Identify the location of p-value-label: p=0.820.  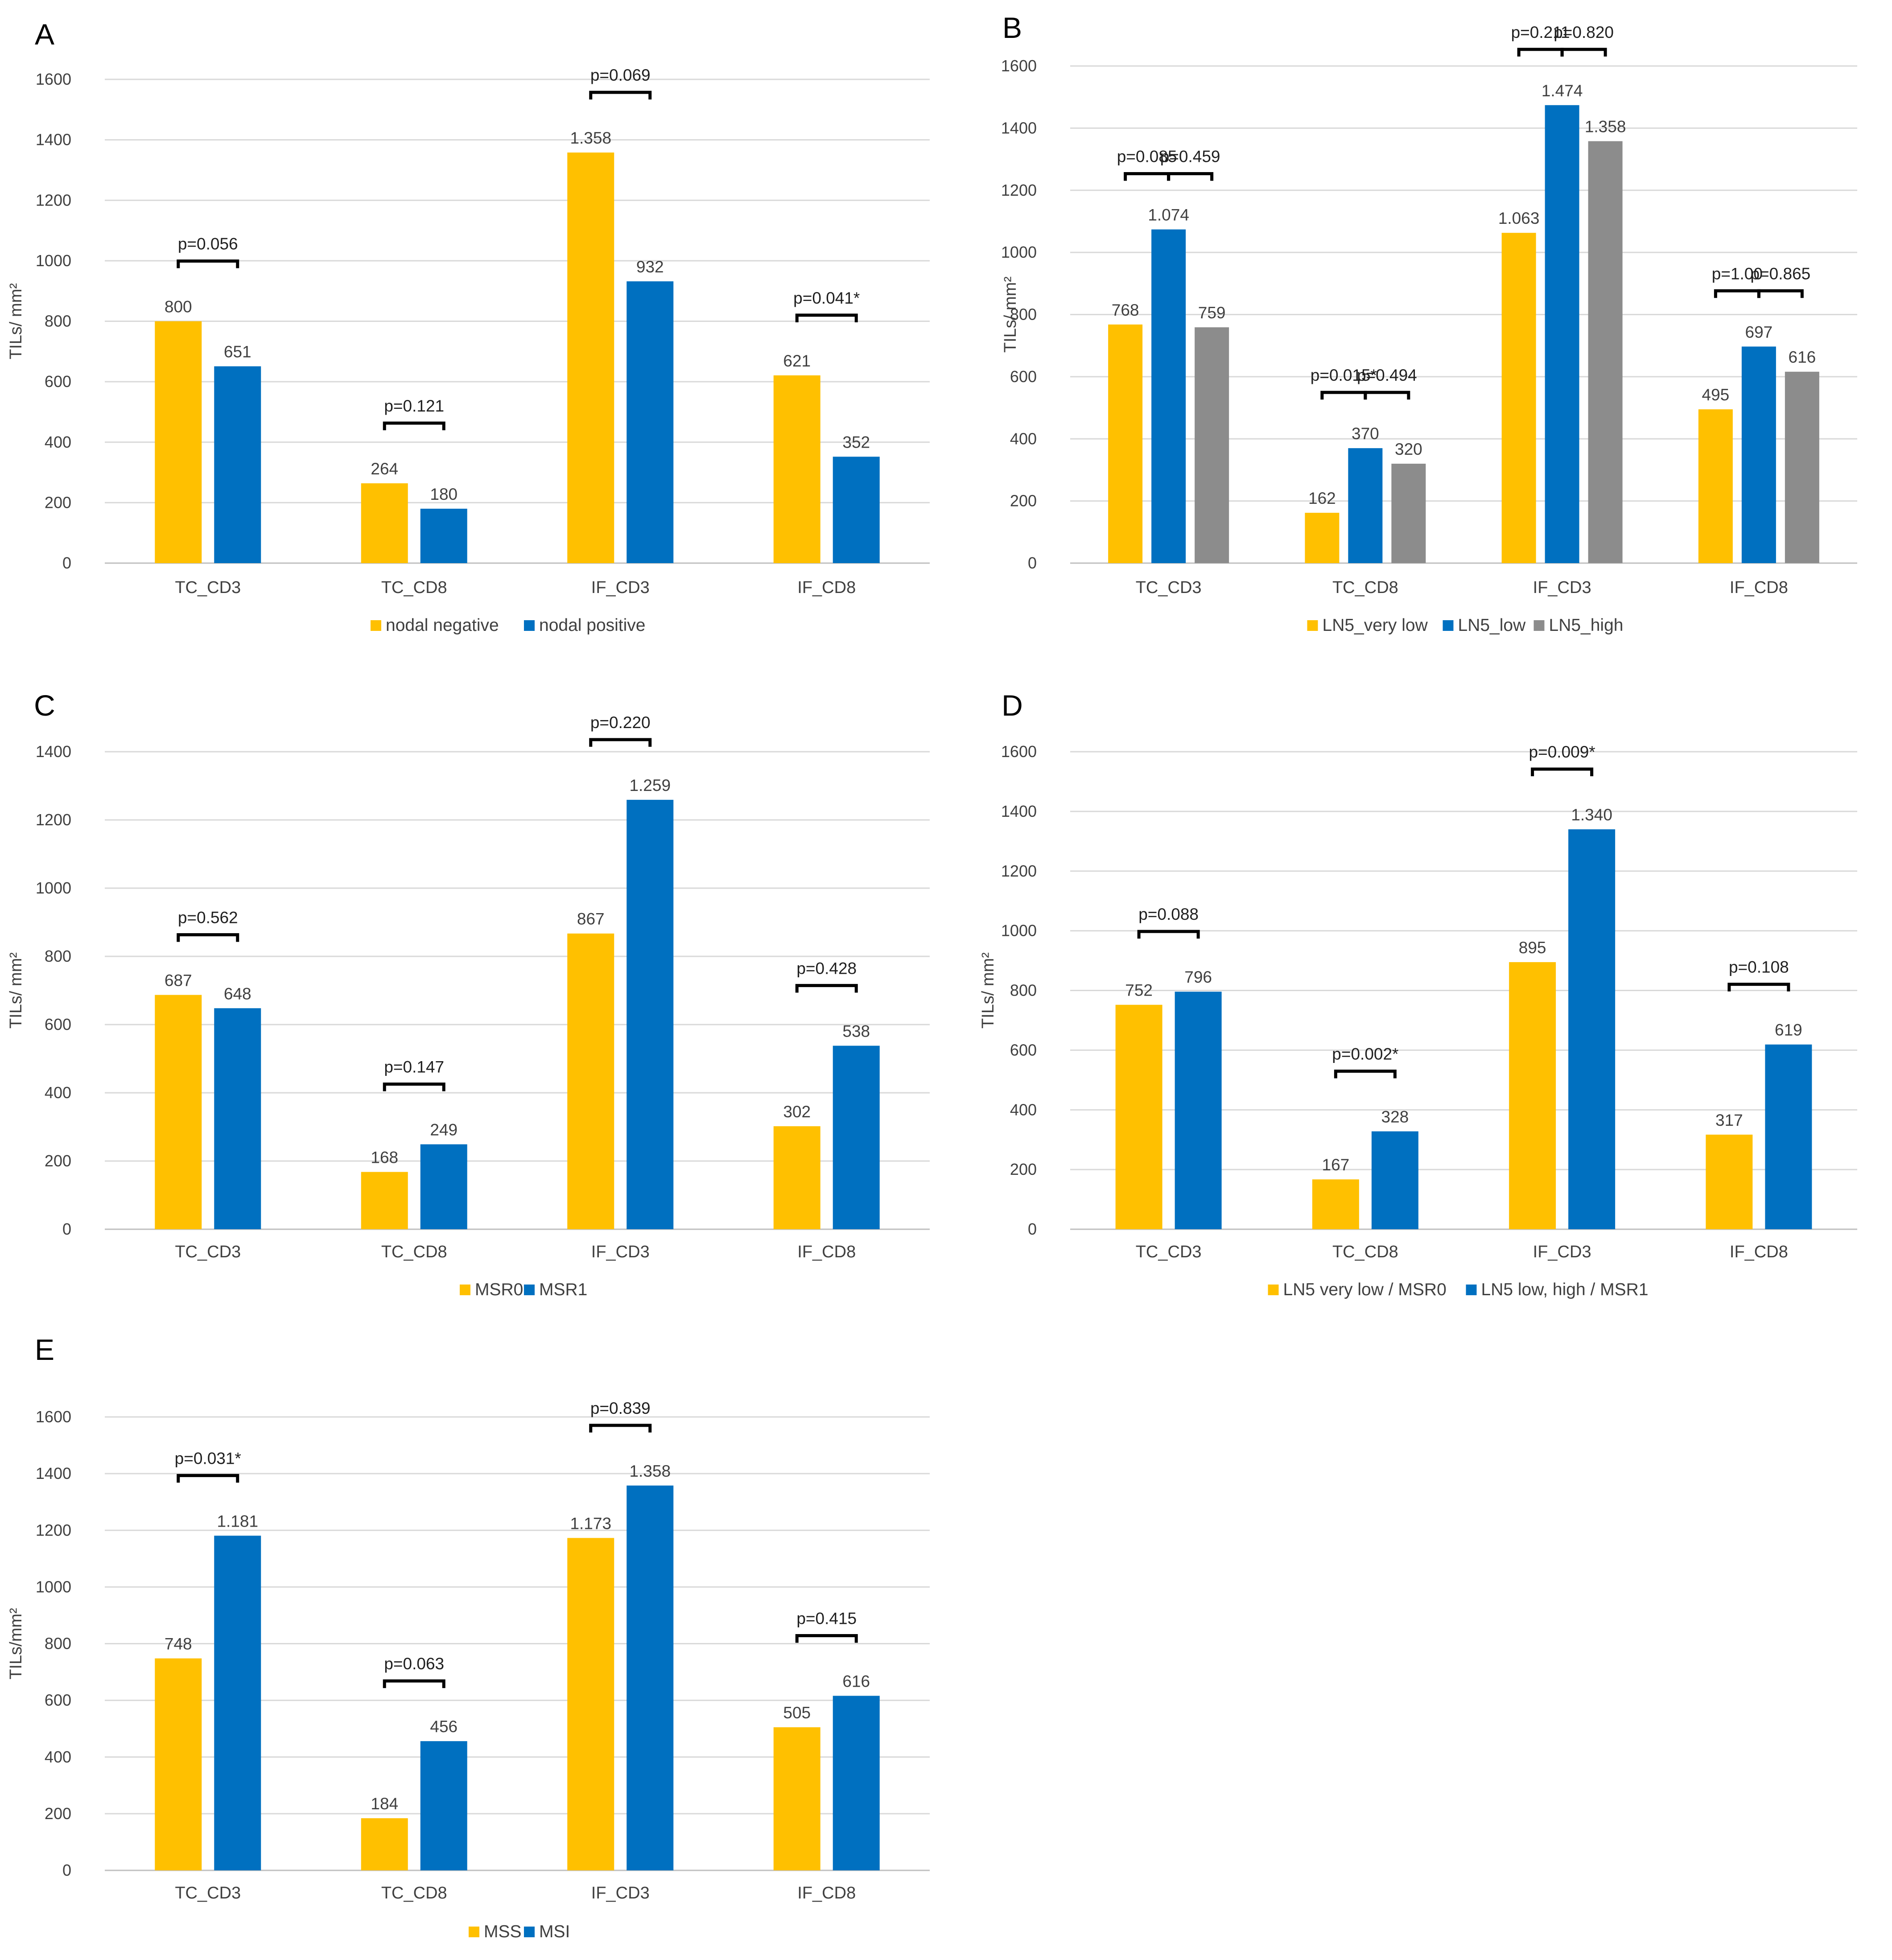
(1584, 32).